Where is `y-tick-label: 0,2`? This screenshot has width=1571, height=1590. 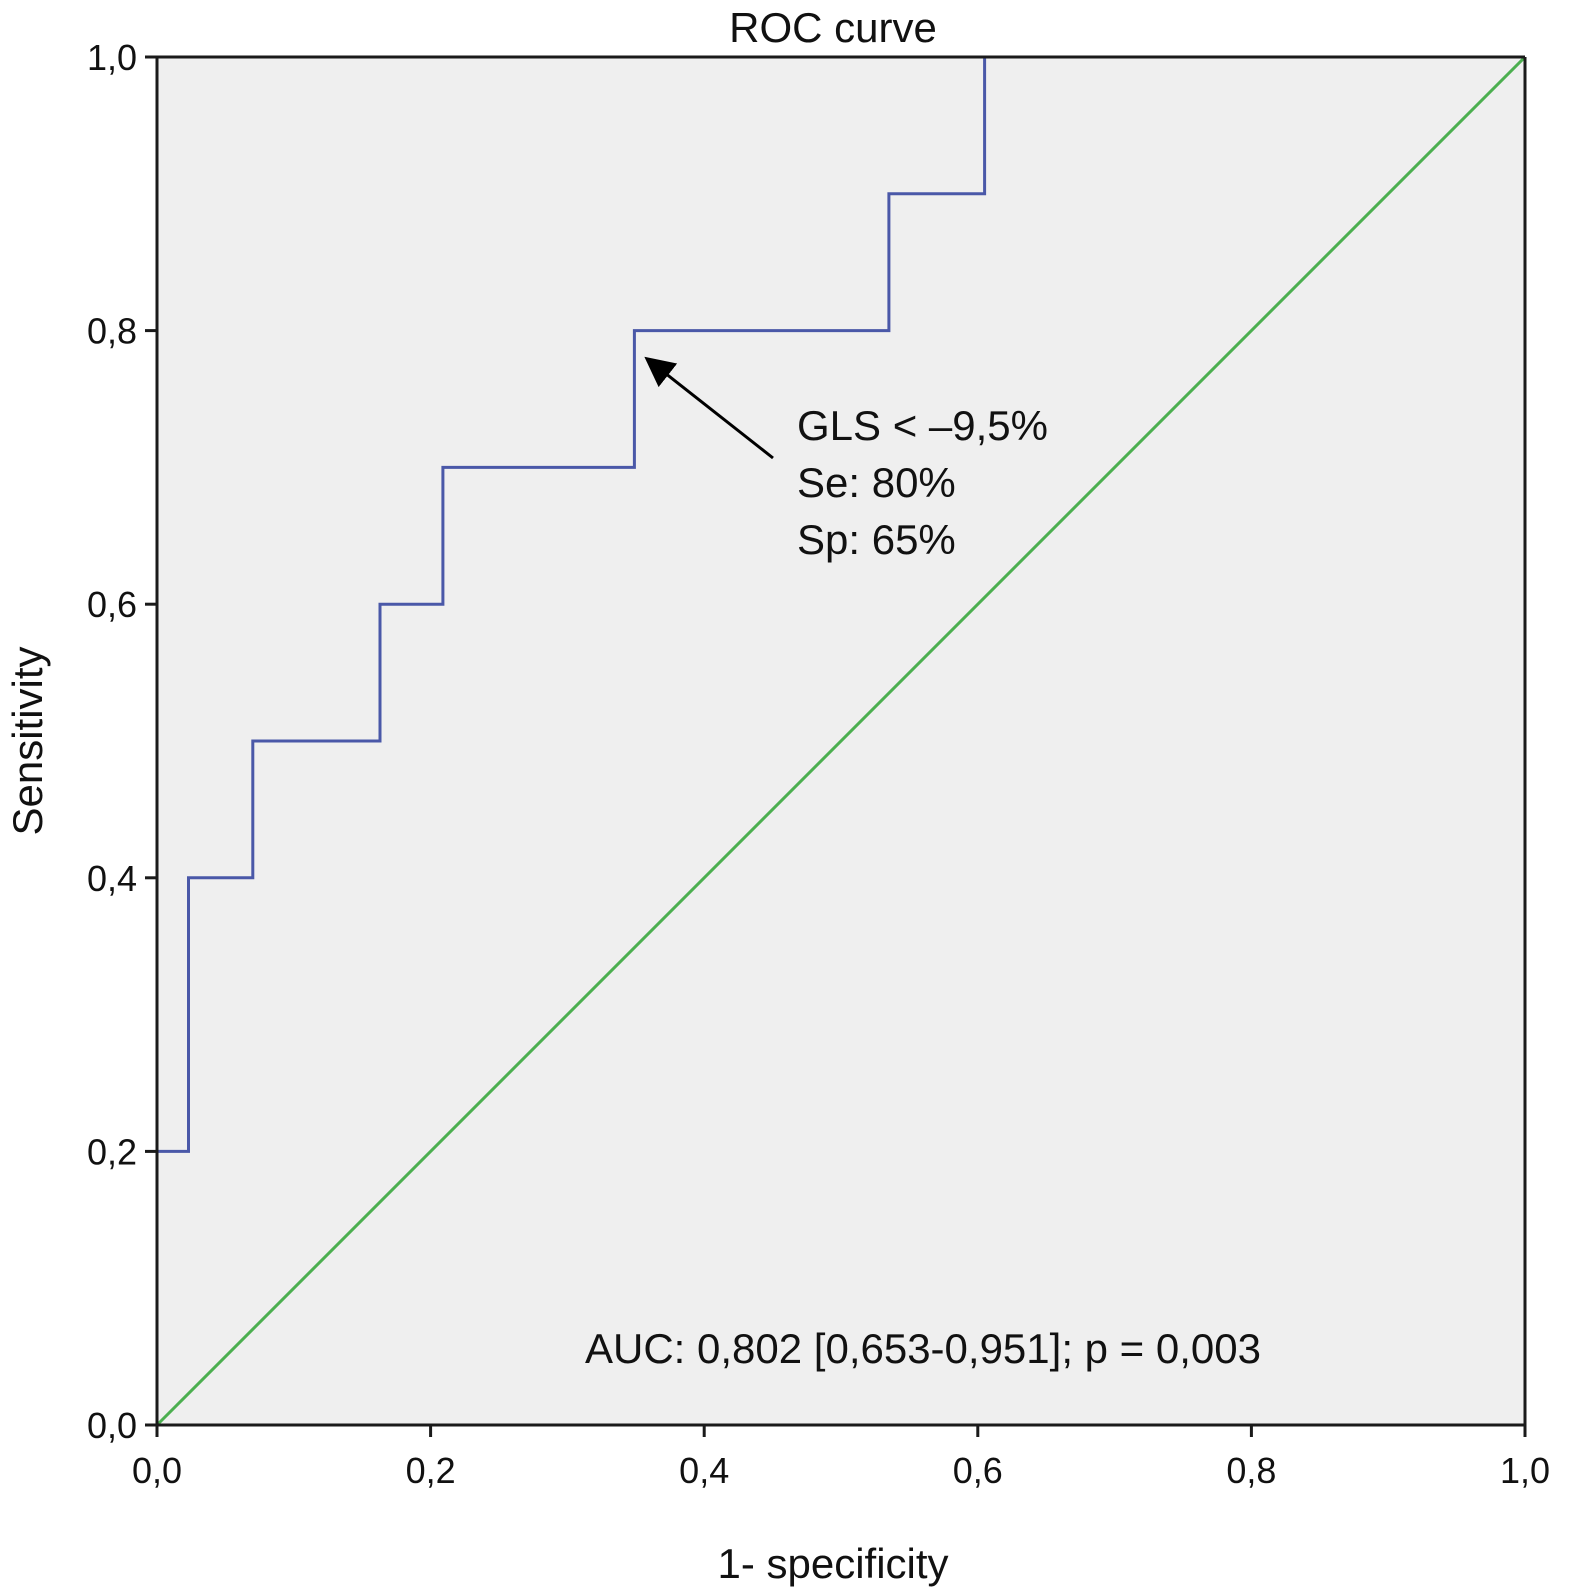
y-tick-label: 0,2 is located at coordinates (112, 1151).